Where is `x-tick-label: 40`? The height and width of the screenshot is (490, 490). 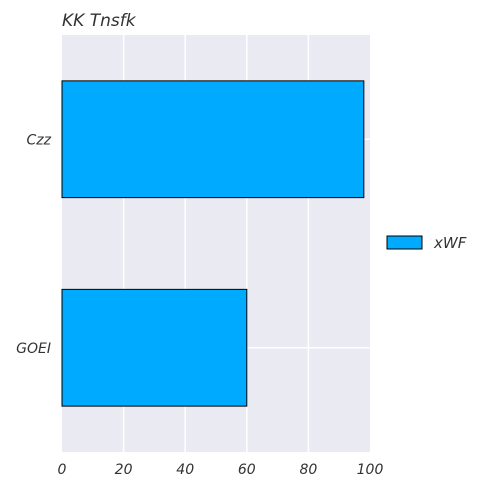
x-tick-label: 40 is located at coordinates (185, 470).